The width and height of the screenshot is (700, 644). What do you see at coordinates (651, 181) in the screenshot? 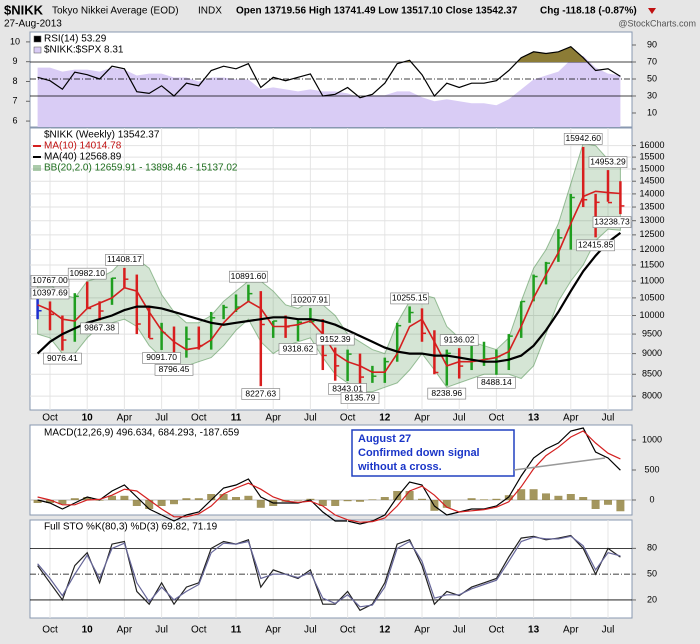
I see `y-tick-label: 14500` at bounding box center [651, 181].